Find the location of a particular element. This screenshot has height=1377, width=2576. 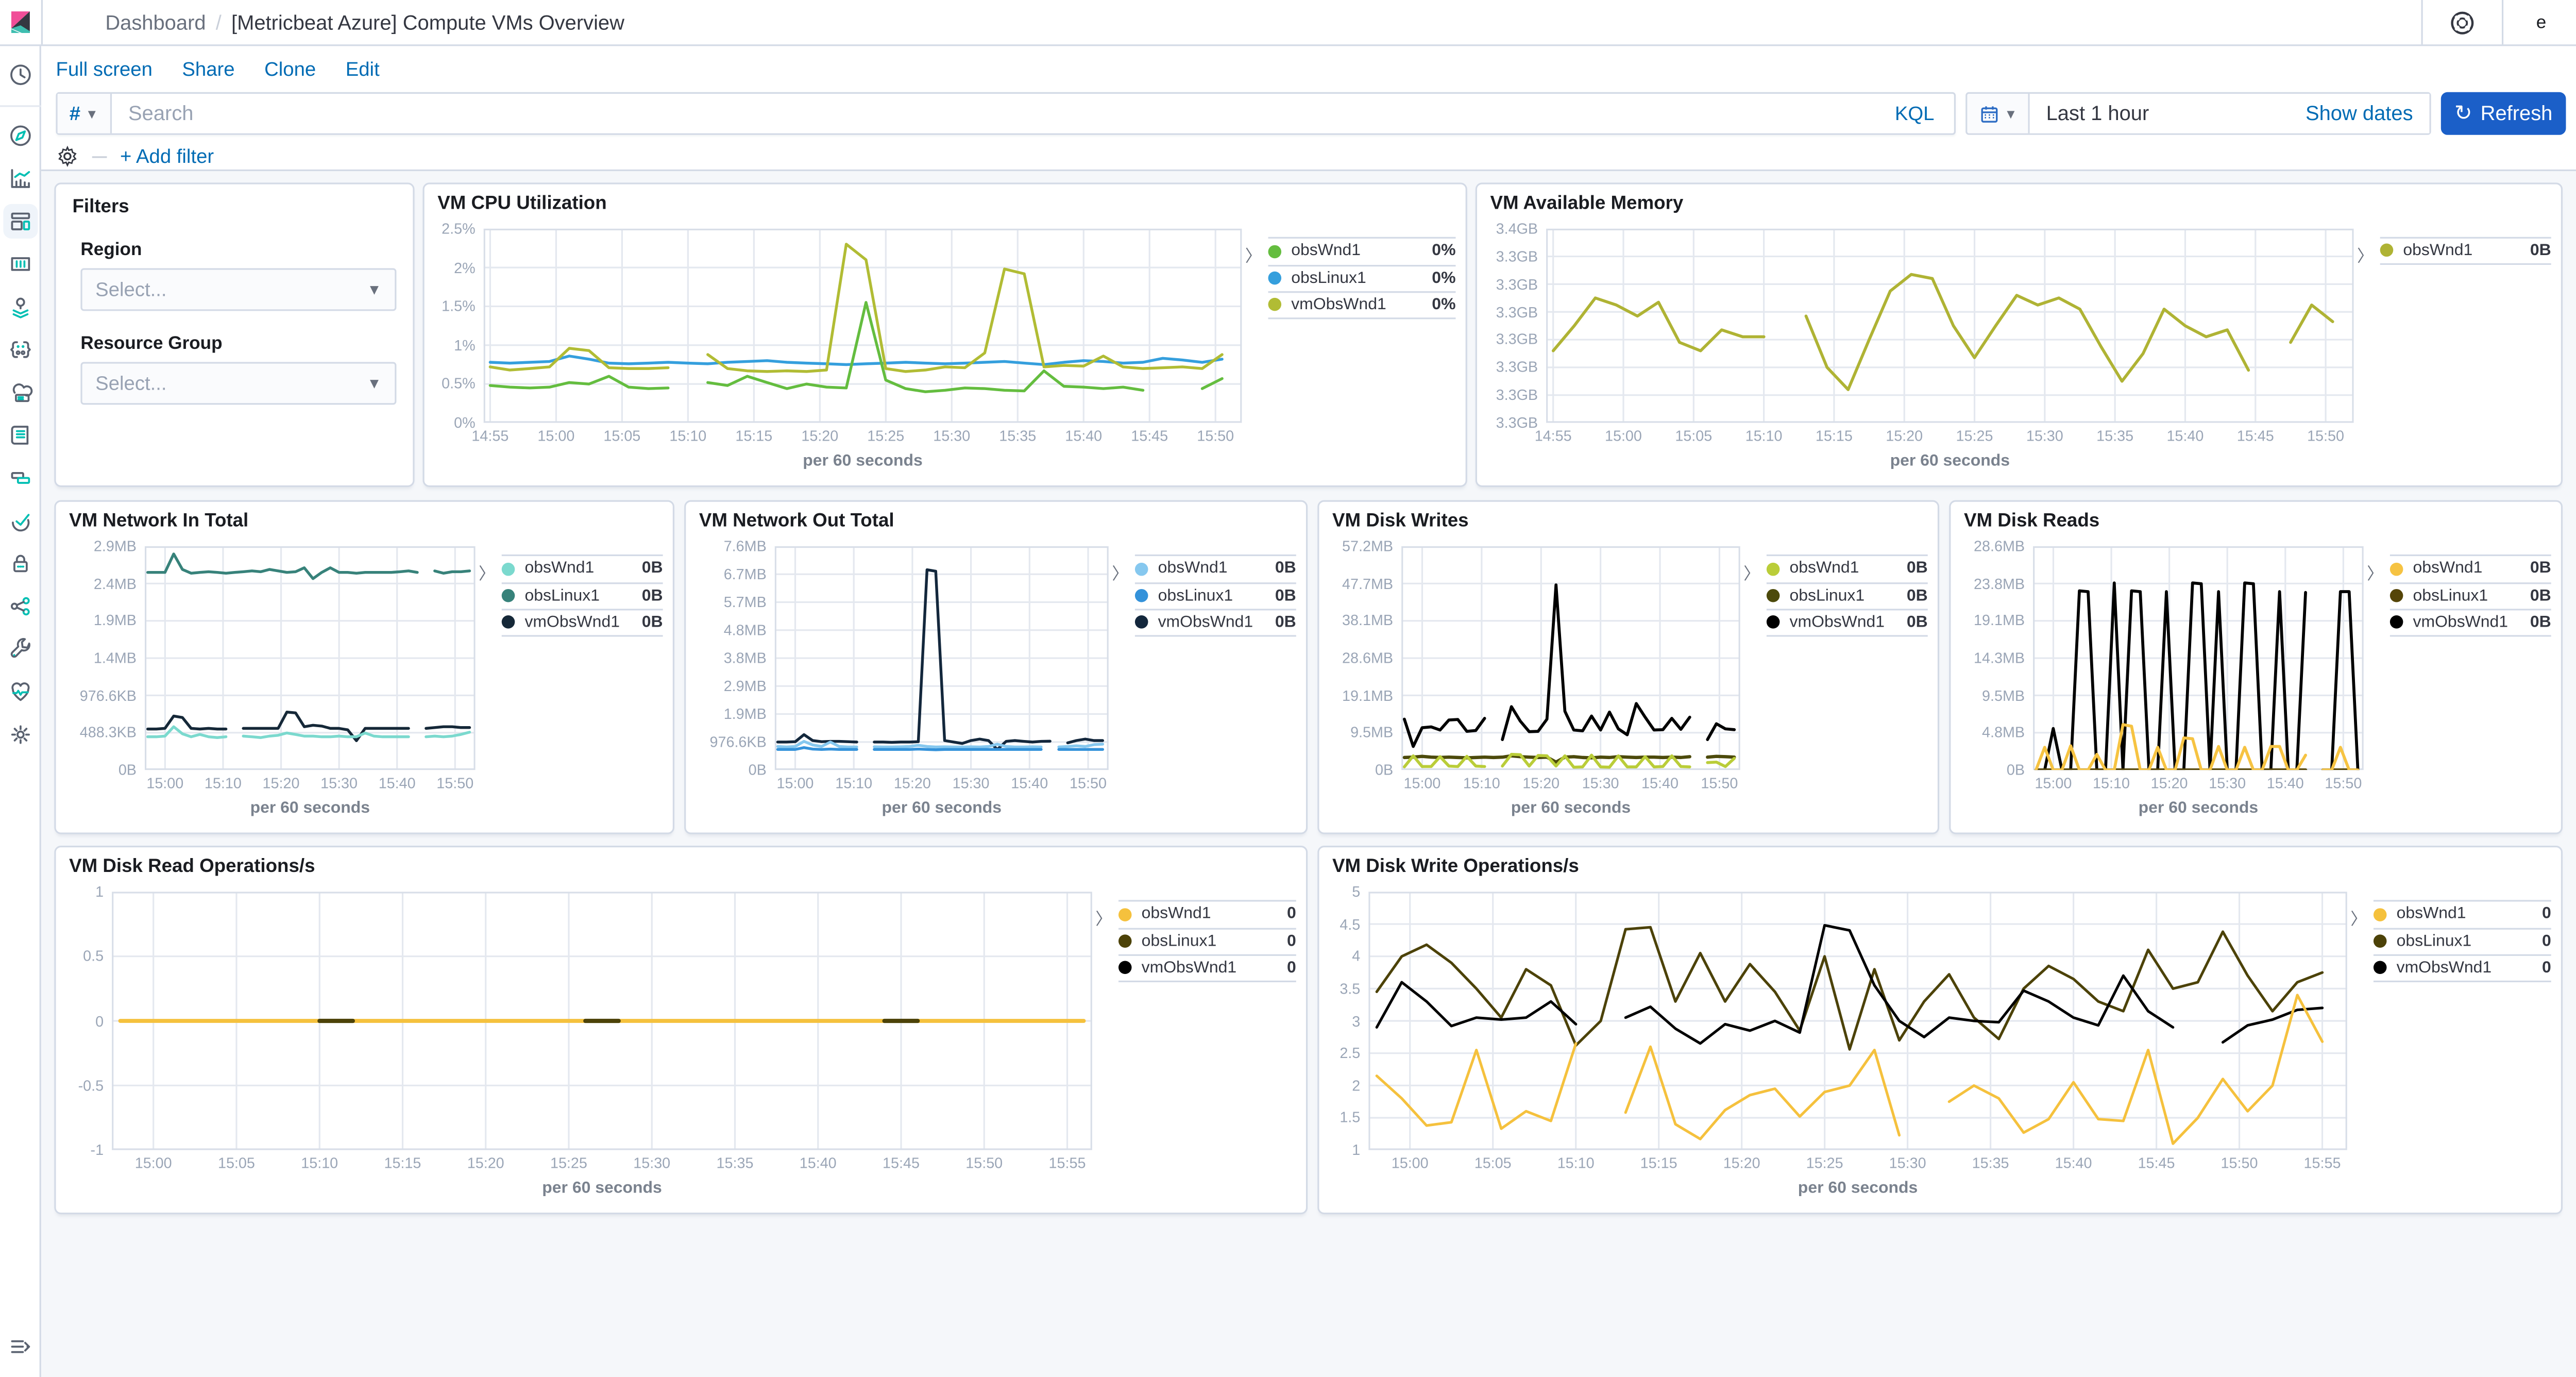

sidebar-item-uptime is located at coordinates (20, 520).